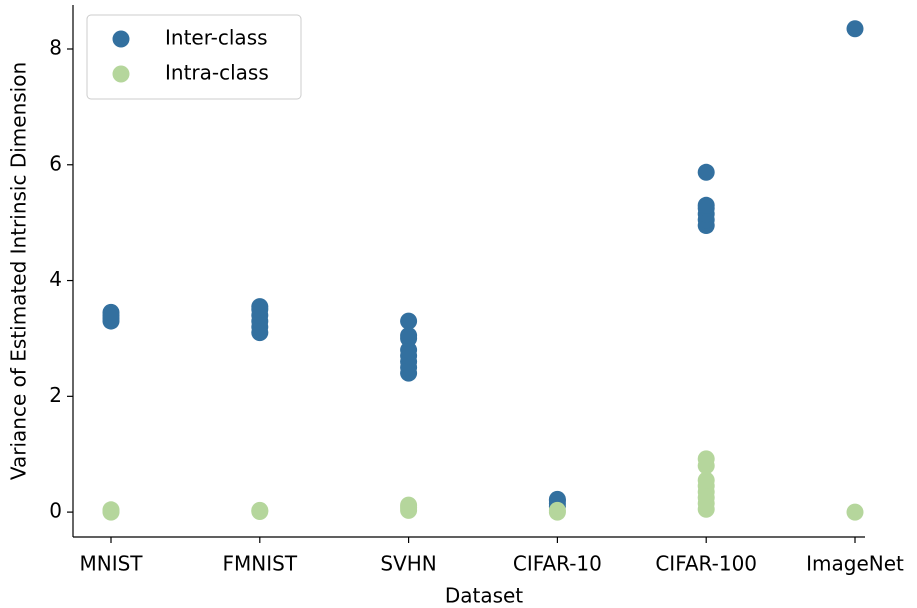  Describe the element at coordinates (216, 38) in the screenshot. I see `legend-label: Inter-class` at that location.